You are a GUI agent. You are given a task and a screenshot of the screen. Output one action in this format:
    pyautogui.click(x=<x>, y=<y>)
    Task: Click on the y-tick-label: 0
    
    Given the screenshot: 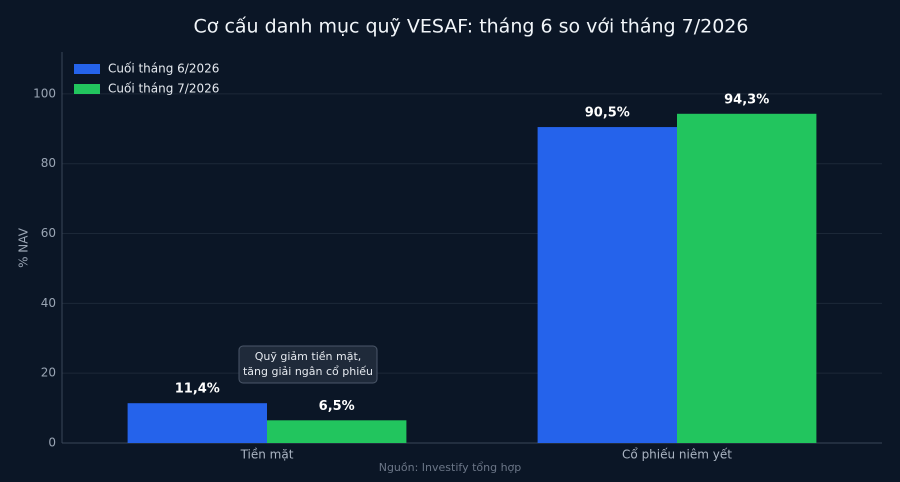 What is the action you would take?
    pyautogui.click(x=52, y=443)
    